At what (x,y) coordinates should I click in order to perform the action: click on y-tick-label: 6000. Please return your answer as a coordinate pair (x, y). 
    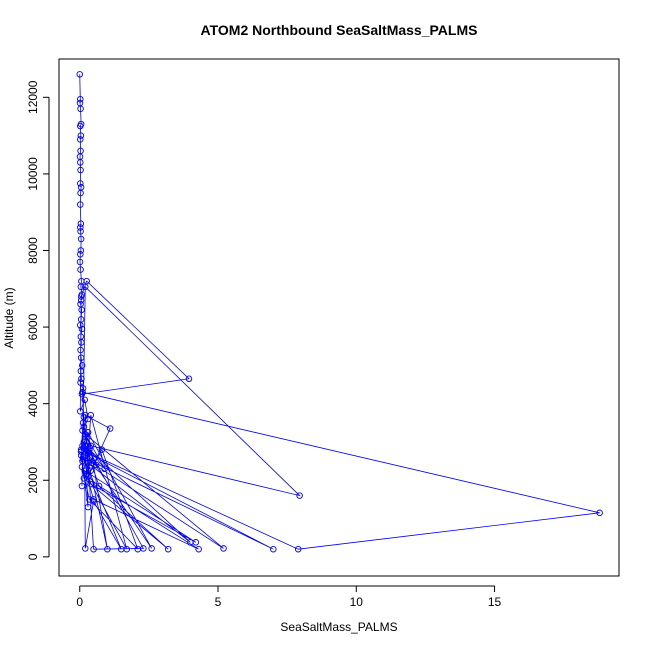
    Looking at the image, I should click on (33, 326).